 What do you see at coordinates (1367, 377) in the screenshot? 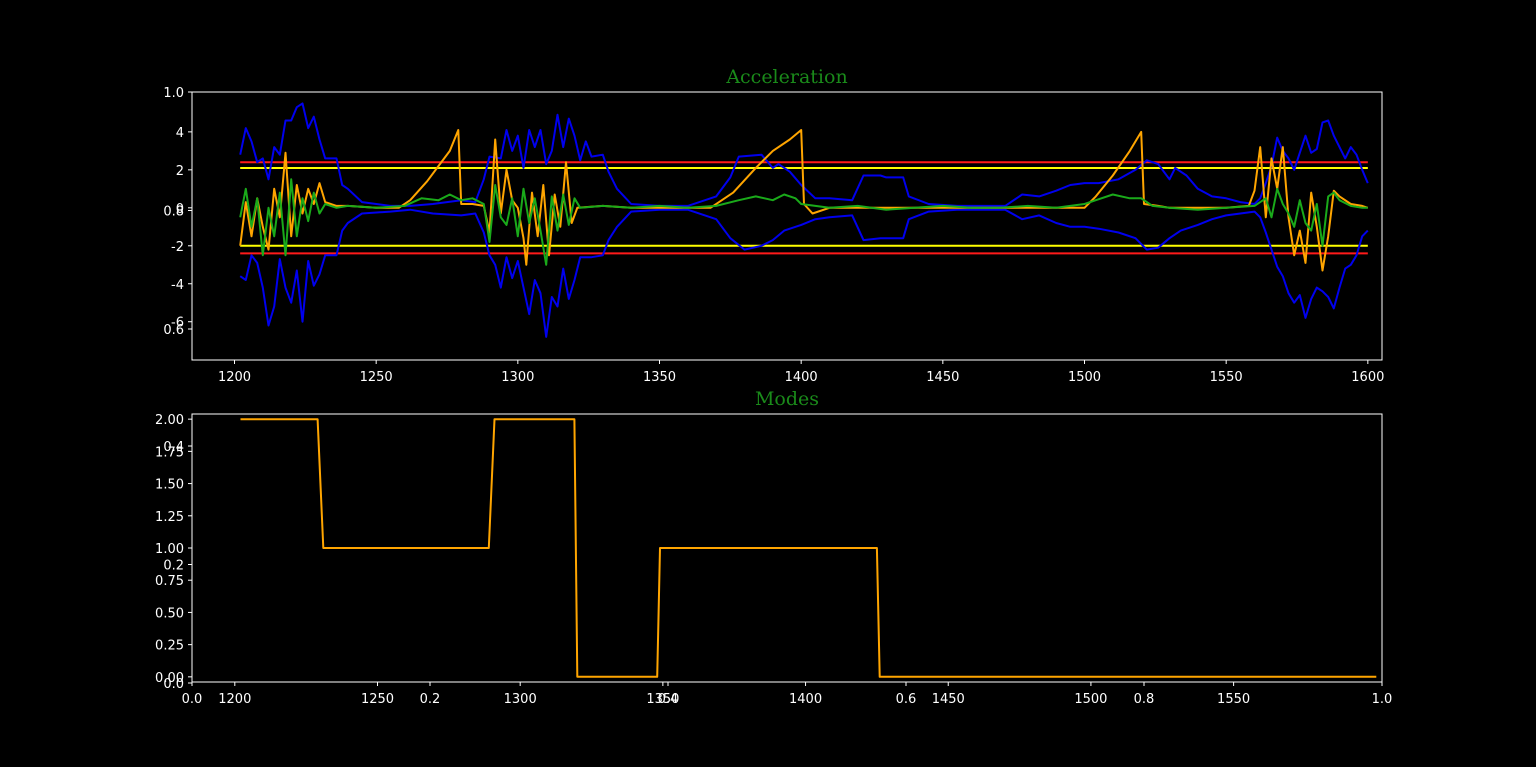
I see `x-tick-label: 1600` at bounding box center [1367, 377].